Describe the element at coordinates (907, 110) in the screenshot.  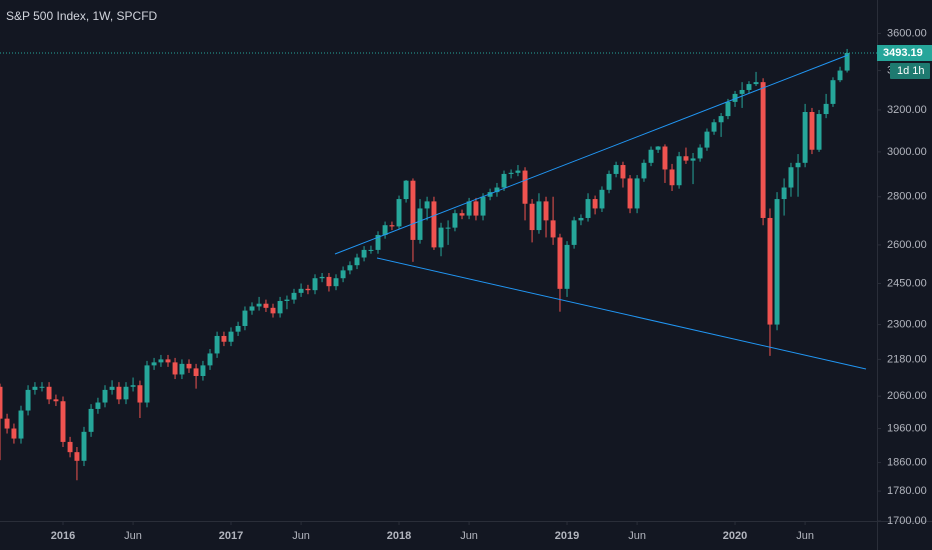
I see `y-tick-label: 3200.00` at that location.